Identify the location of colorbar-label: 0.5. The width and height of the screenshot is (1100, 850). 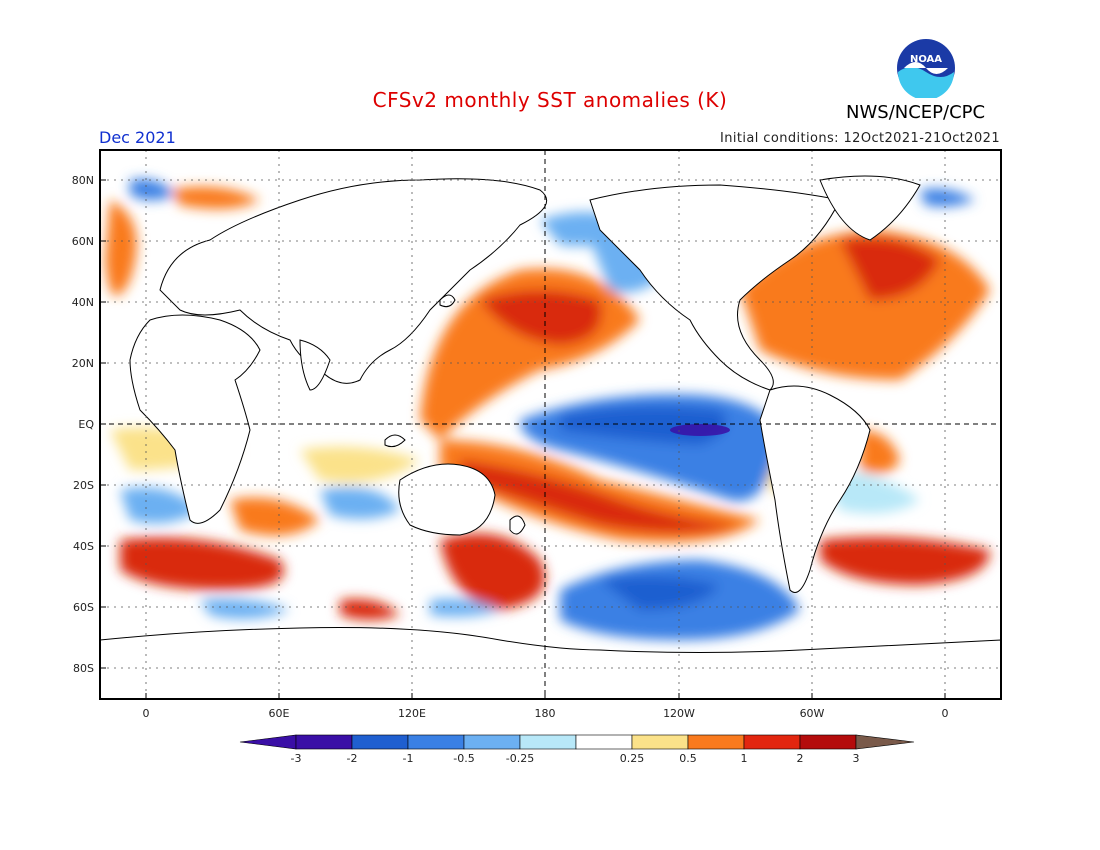
(688, 758).